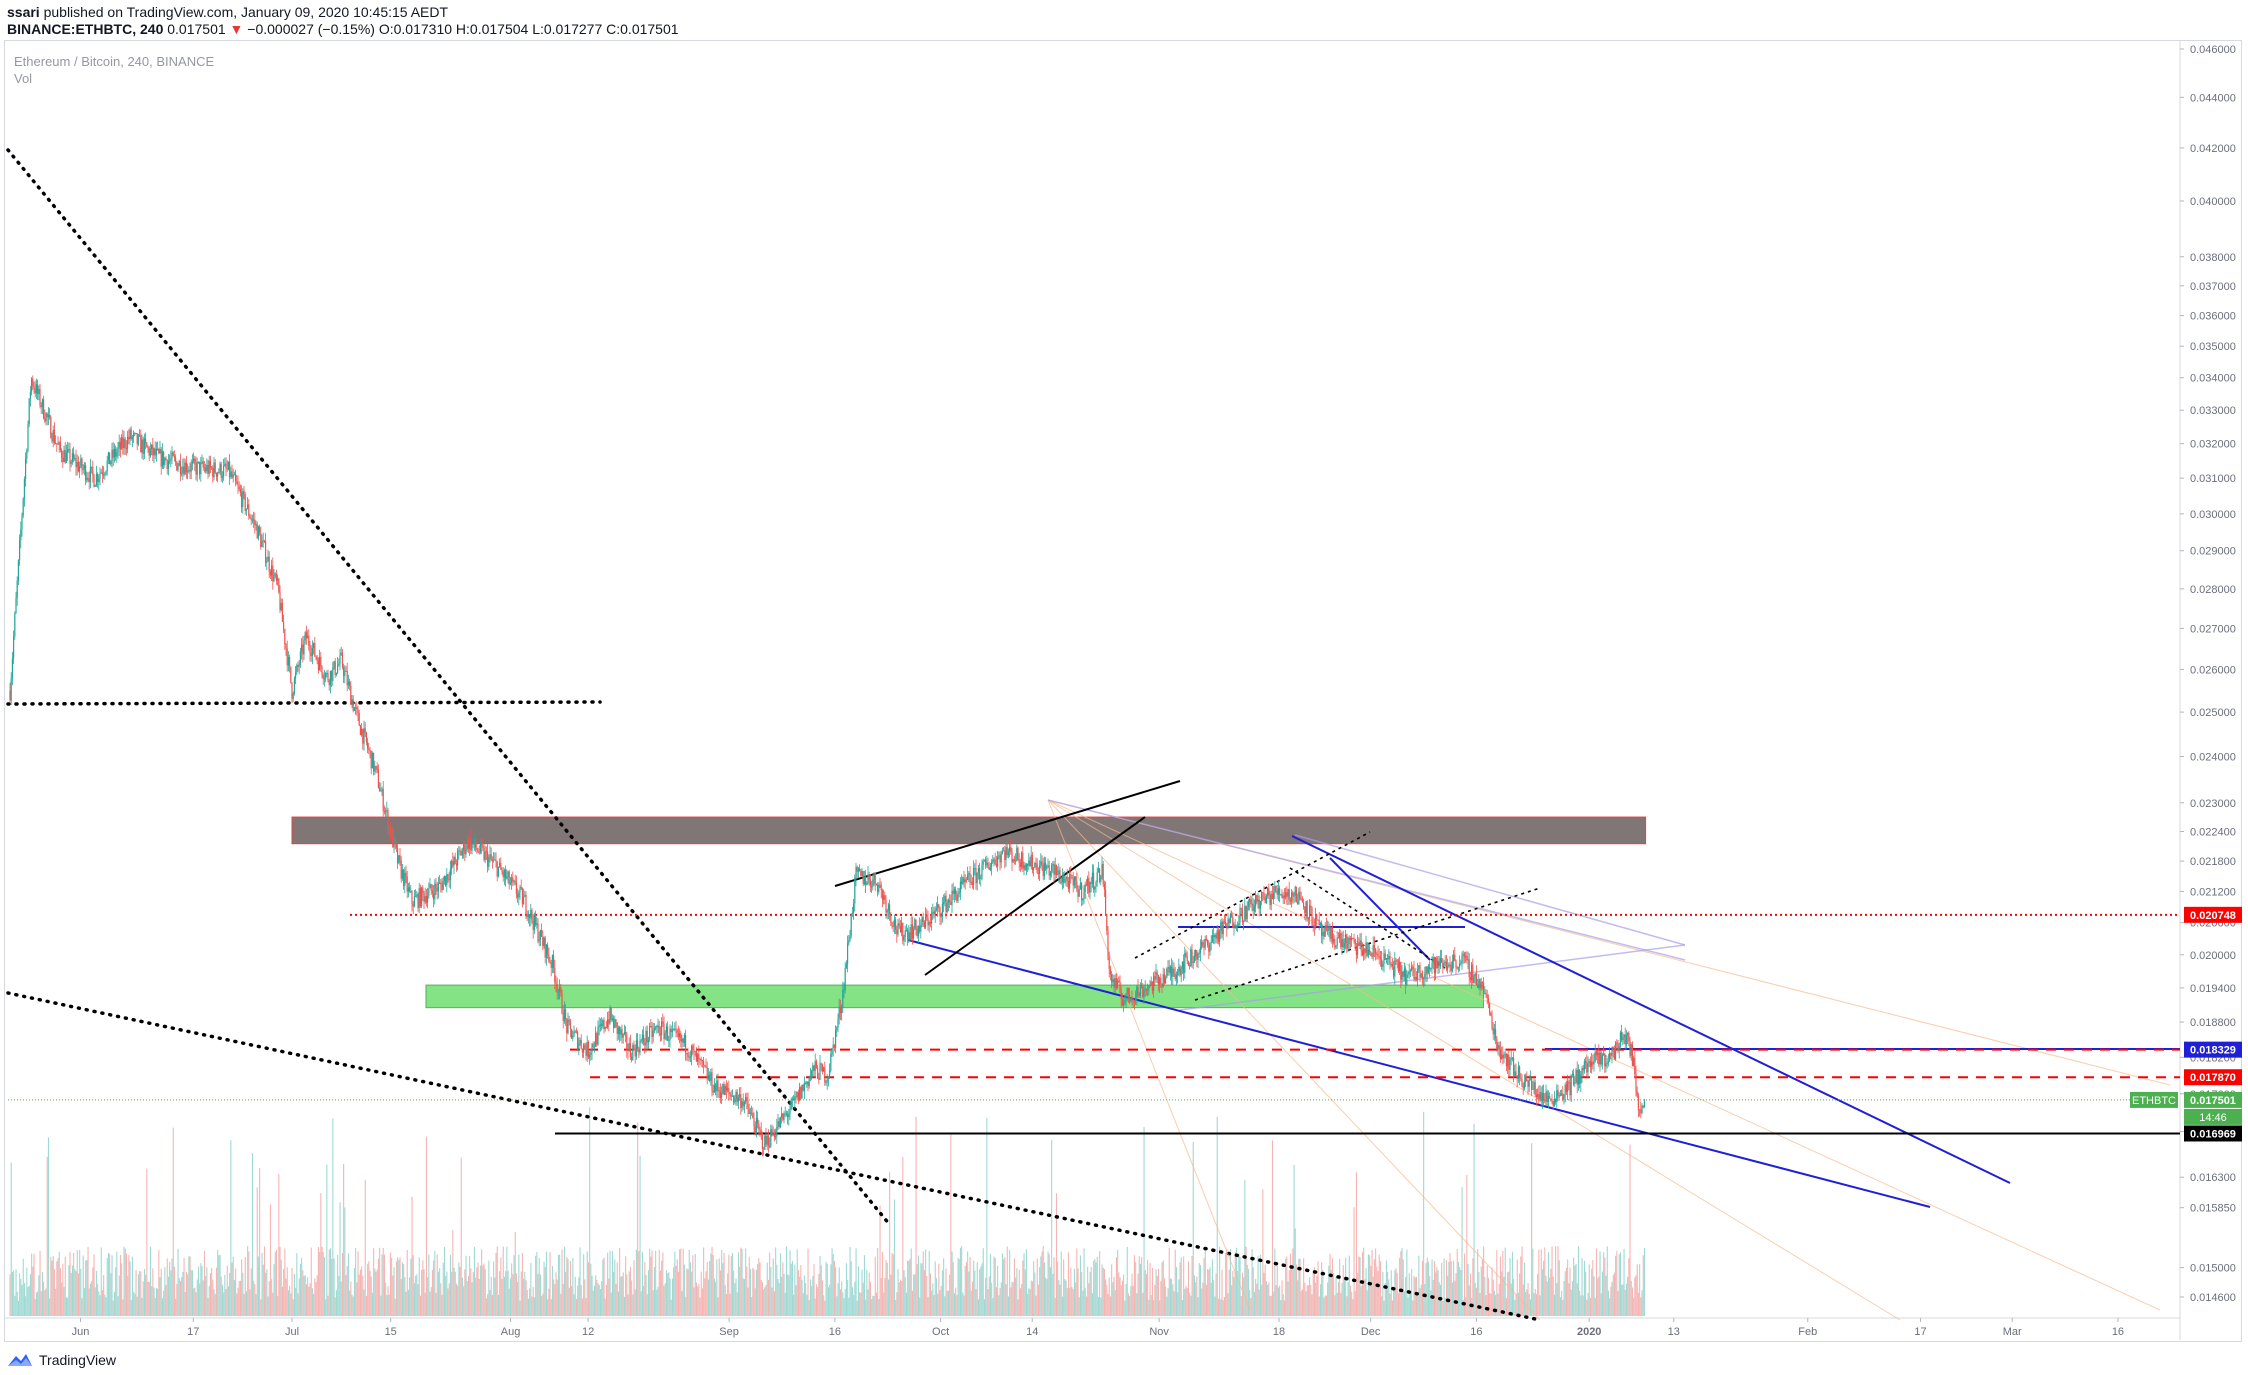 Image resolution: width=2248 pixels, height=1375 pixels. I want to click on publisher-name: ssari, so click(23, 12).